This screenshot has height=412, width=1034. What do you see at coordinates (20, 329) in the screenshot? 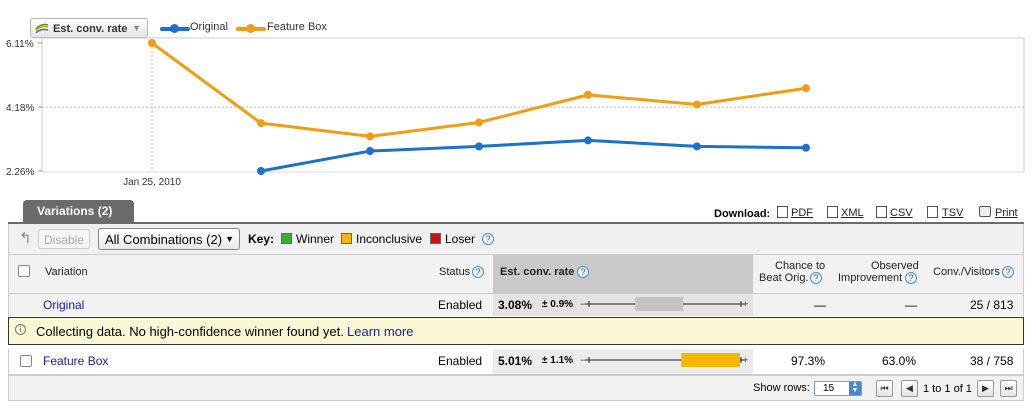
I see `info-icon: i` at bounding box center [20, 329].